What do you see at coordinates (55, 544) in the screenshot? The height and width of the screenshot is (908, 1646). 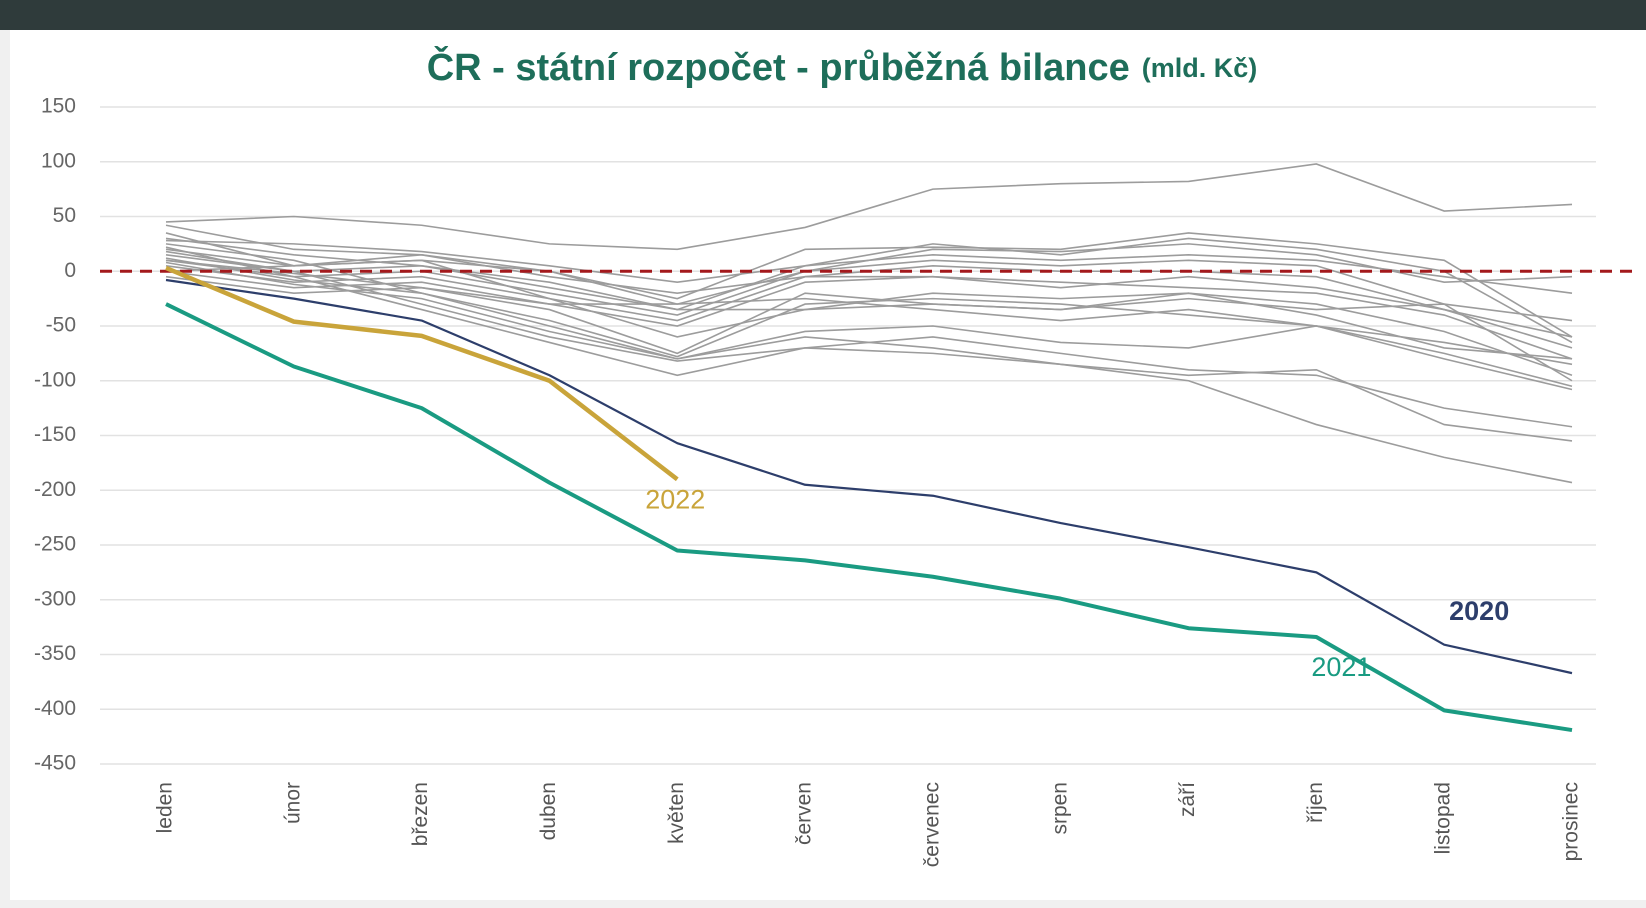 I see `y-tick-label: -250` at bounding box center [55, 544].